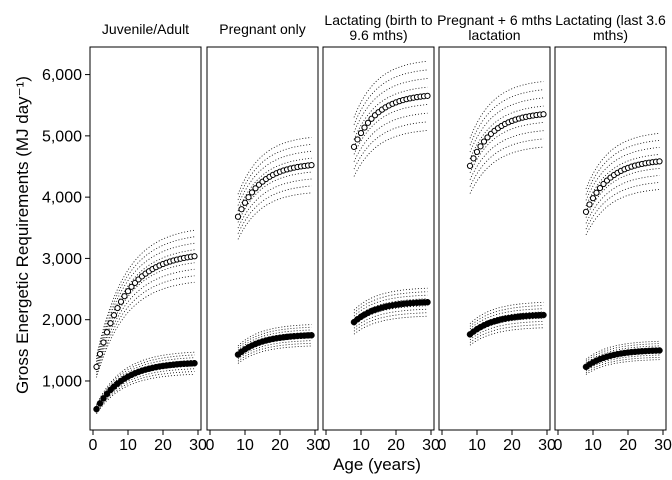 The image size is (672, 480). I want to click on panel-title-line: 9.6 mths), so click(378, 35).